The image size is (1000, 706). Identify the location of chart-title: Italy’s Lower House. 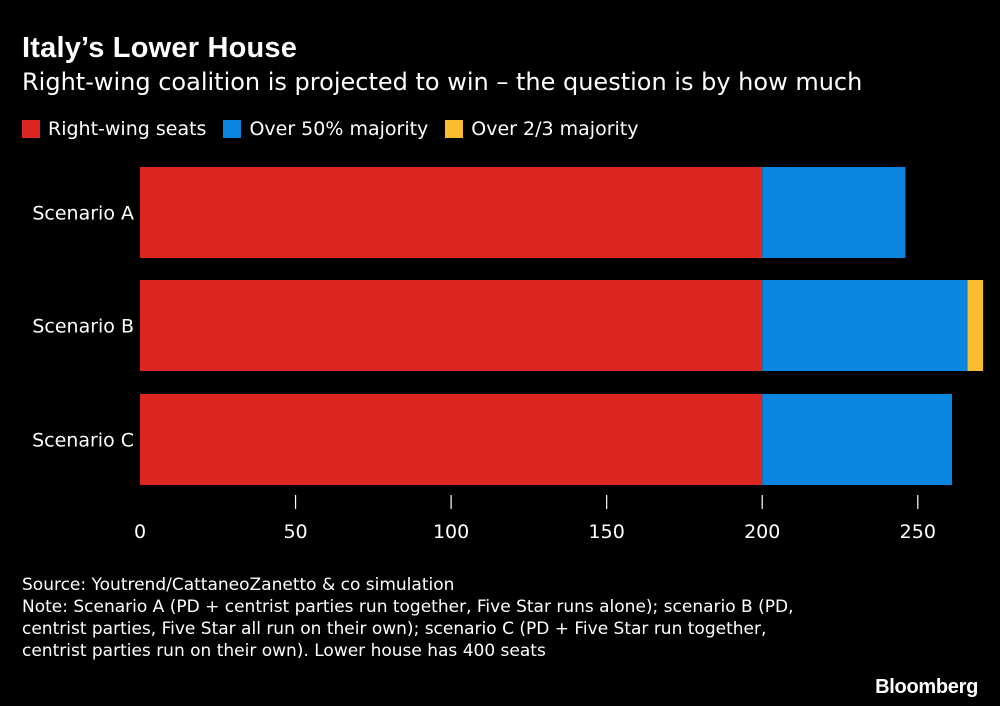
(160, 48).